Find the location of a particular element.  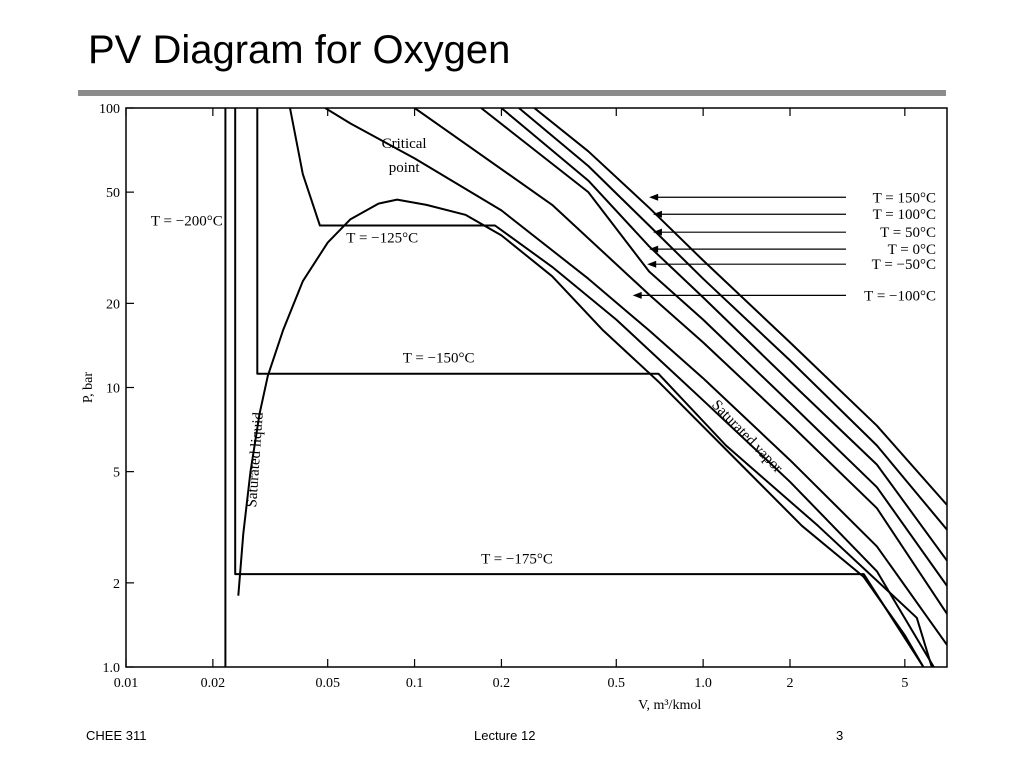

legend-t-0c: T = 0°C is located at coordinates (912, 250).